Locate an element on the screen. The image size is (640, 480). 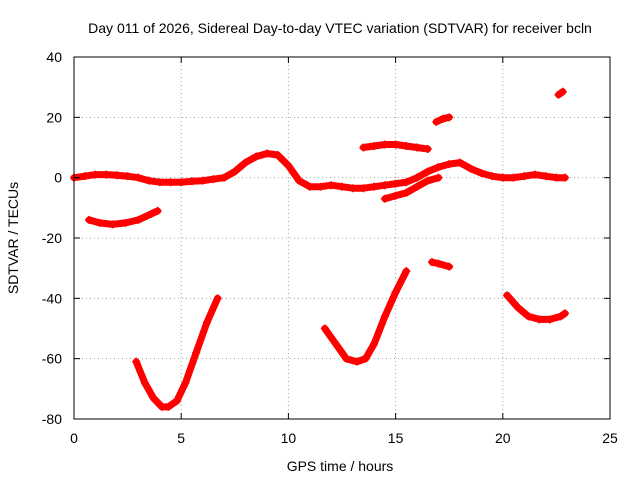
x-tick-label: 25 is located at coordinates (610, 438).